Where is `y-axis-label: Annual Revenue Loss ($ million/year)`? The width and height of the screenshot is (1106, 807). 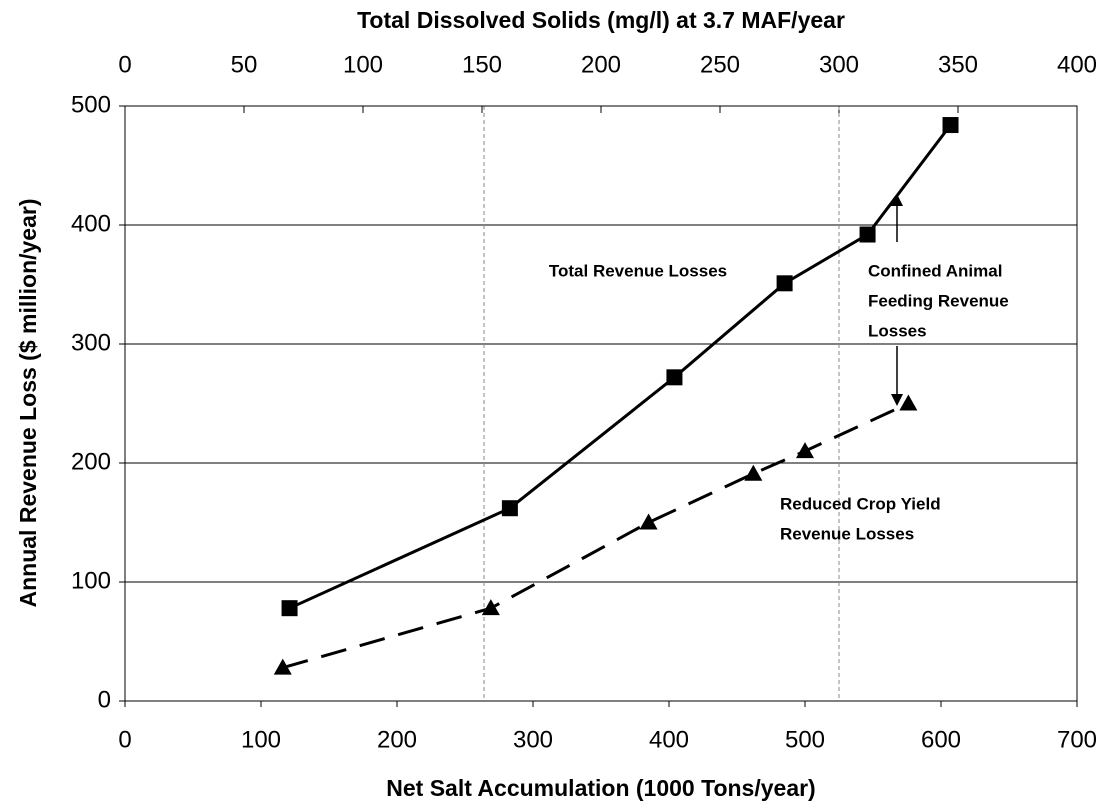 y-axis-label: Annual Revenue Loss ($ million/year) is located at coordinates (28, 403).